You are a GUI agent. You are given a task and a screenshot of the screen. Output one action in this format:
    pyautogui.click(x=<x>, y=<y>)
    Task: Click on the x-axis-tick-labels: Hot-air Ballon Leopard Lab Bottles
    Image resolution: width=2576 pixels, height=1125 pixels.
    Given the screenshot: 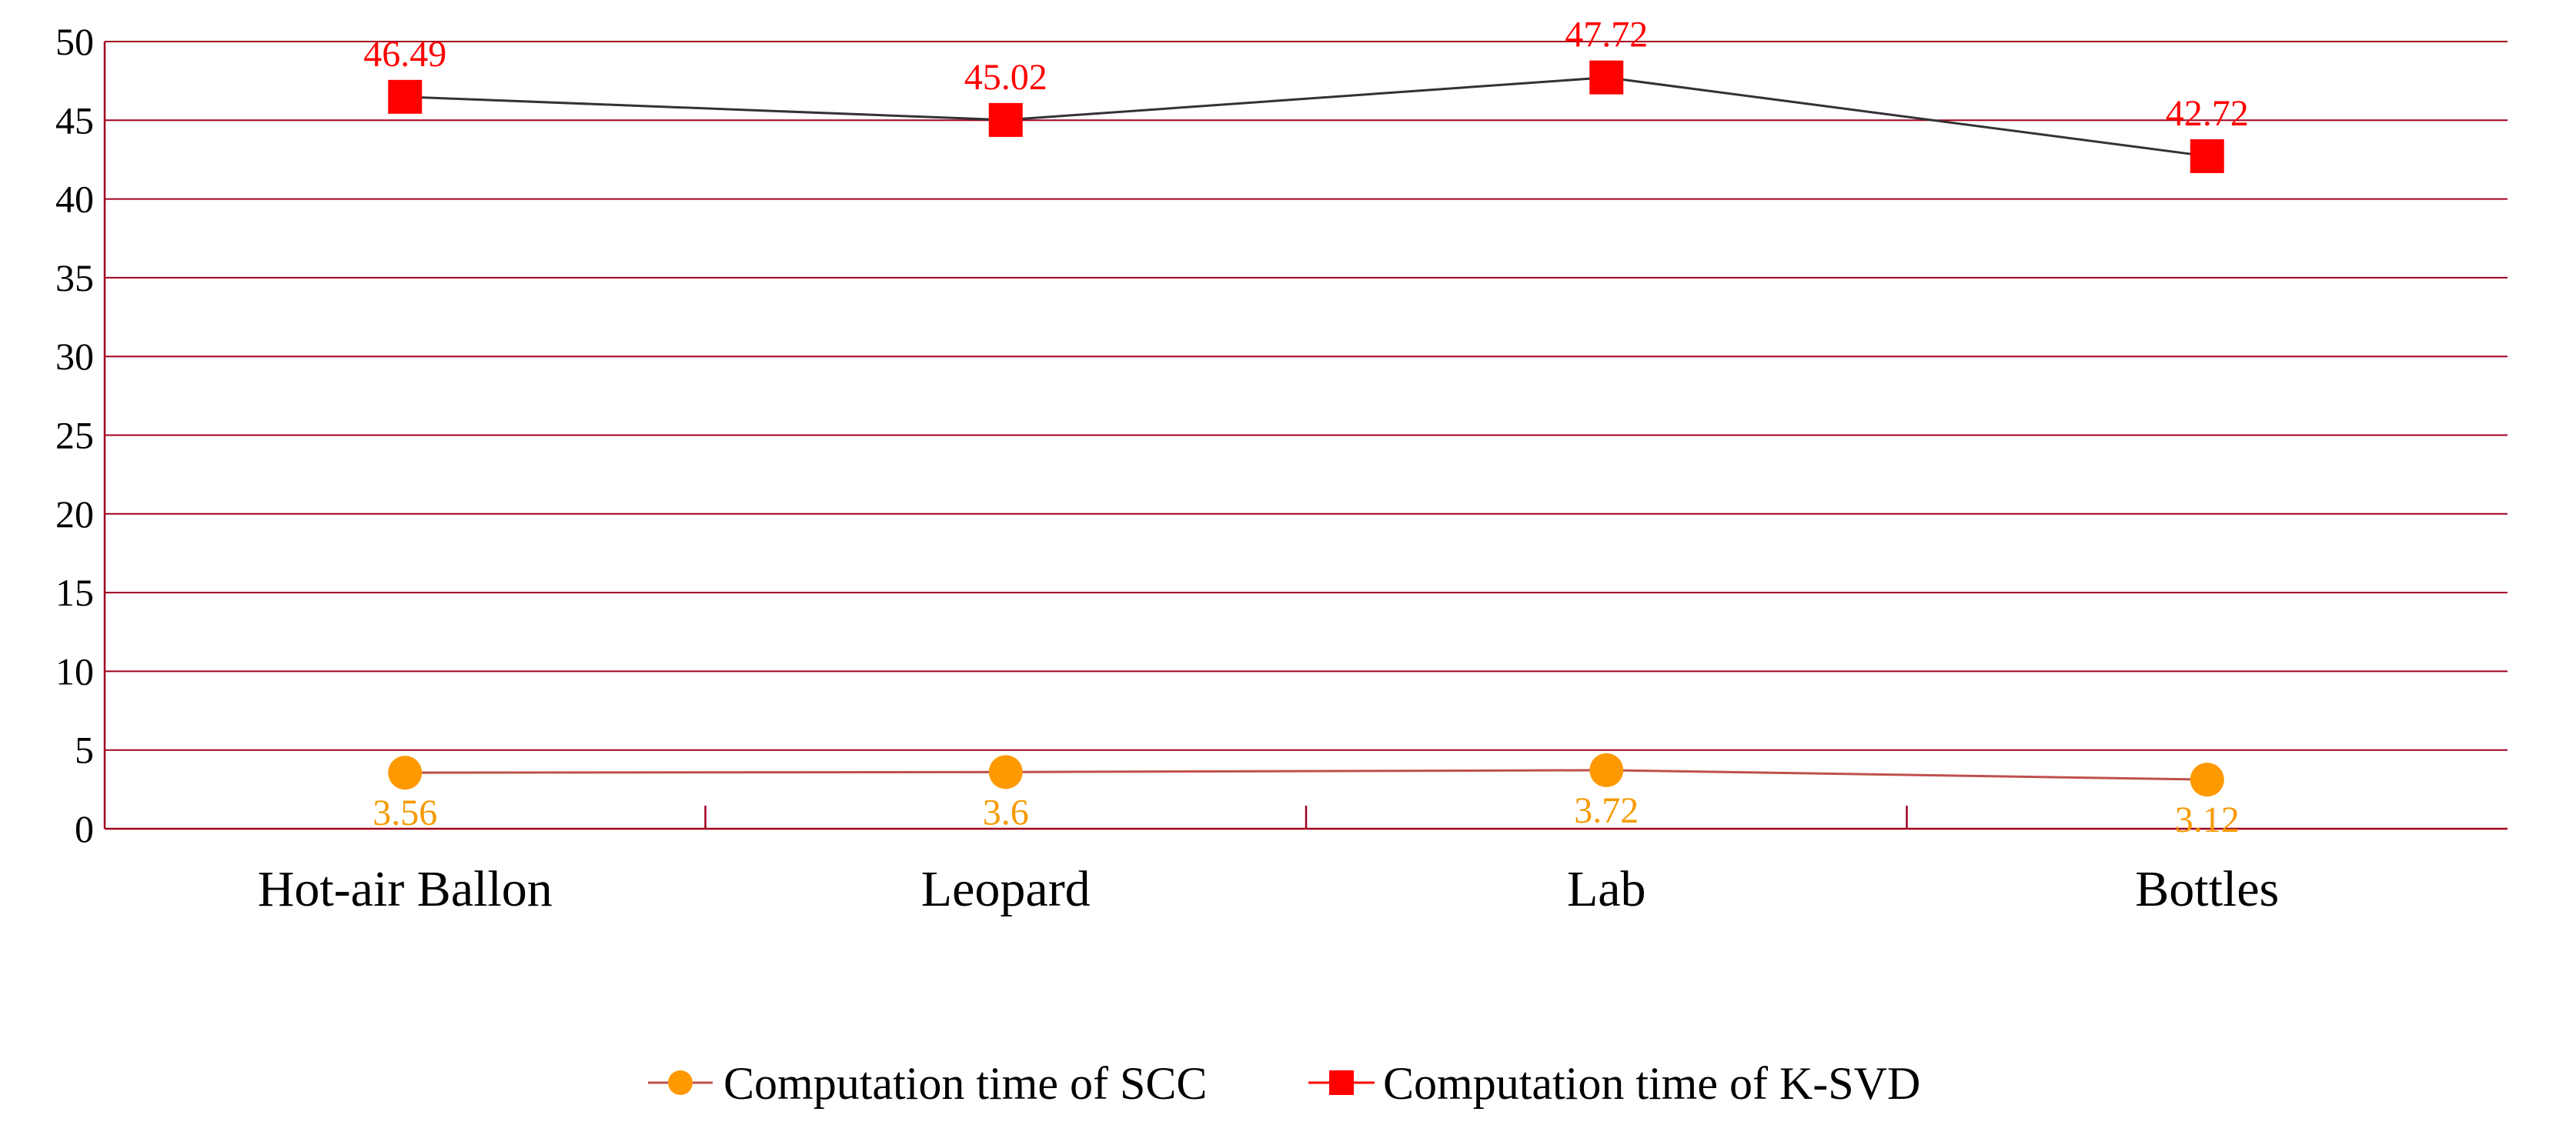 What is the action you would take?
    pyautogui.click(x=1269, y=889)
    